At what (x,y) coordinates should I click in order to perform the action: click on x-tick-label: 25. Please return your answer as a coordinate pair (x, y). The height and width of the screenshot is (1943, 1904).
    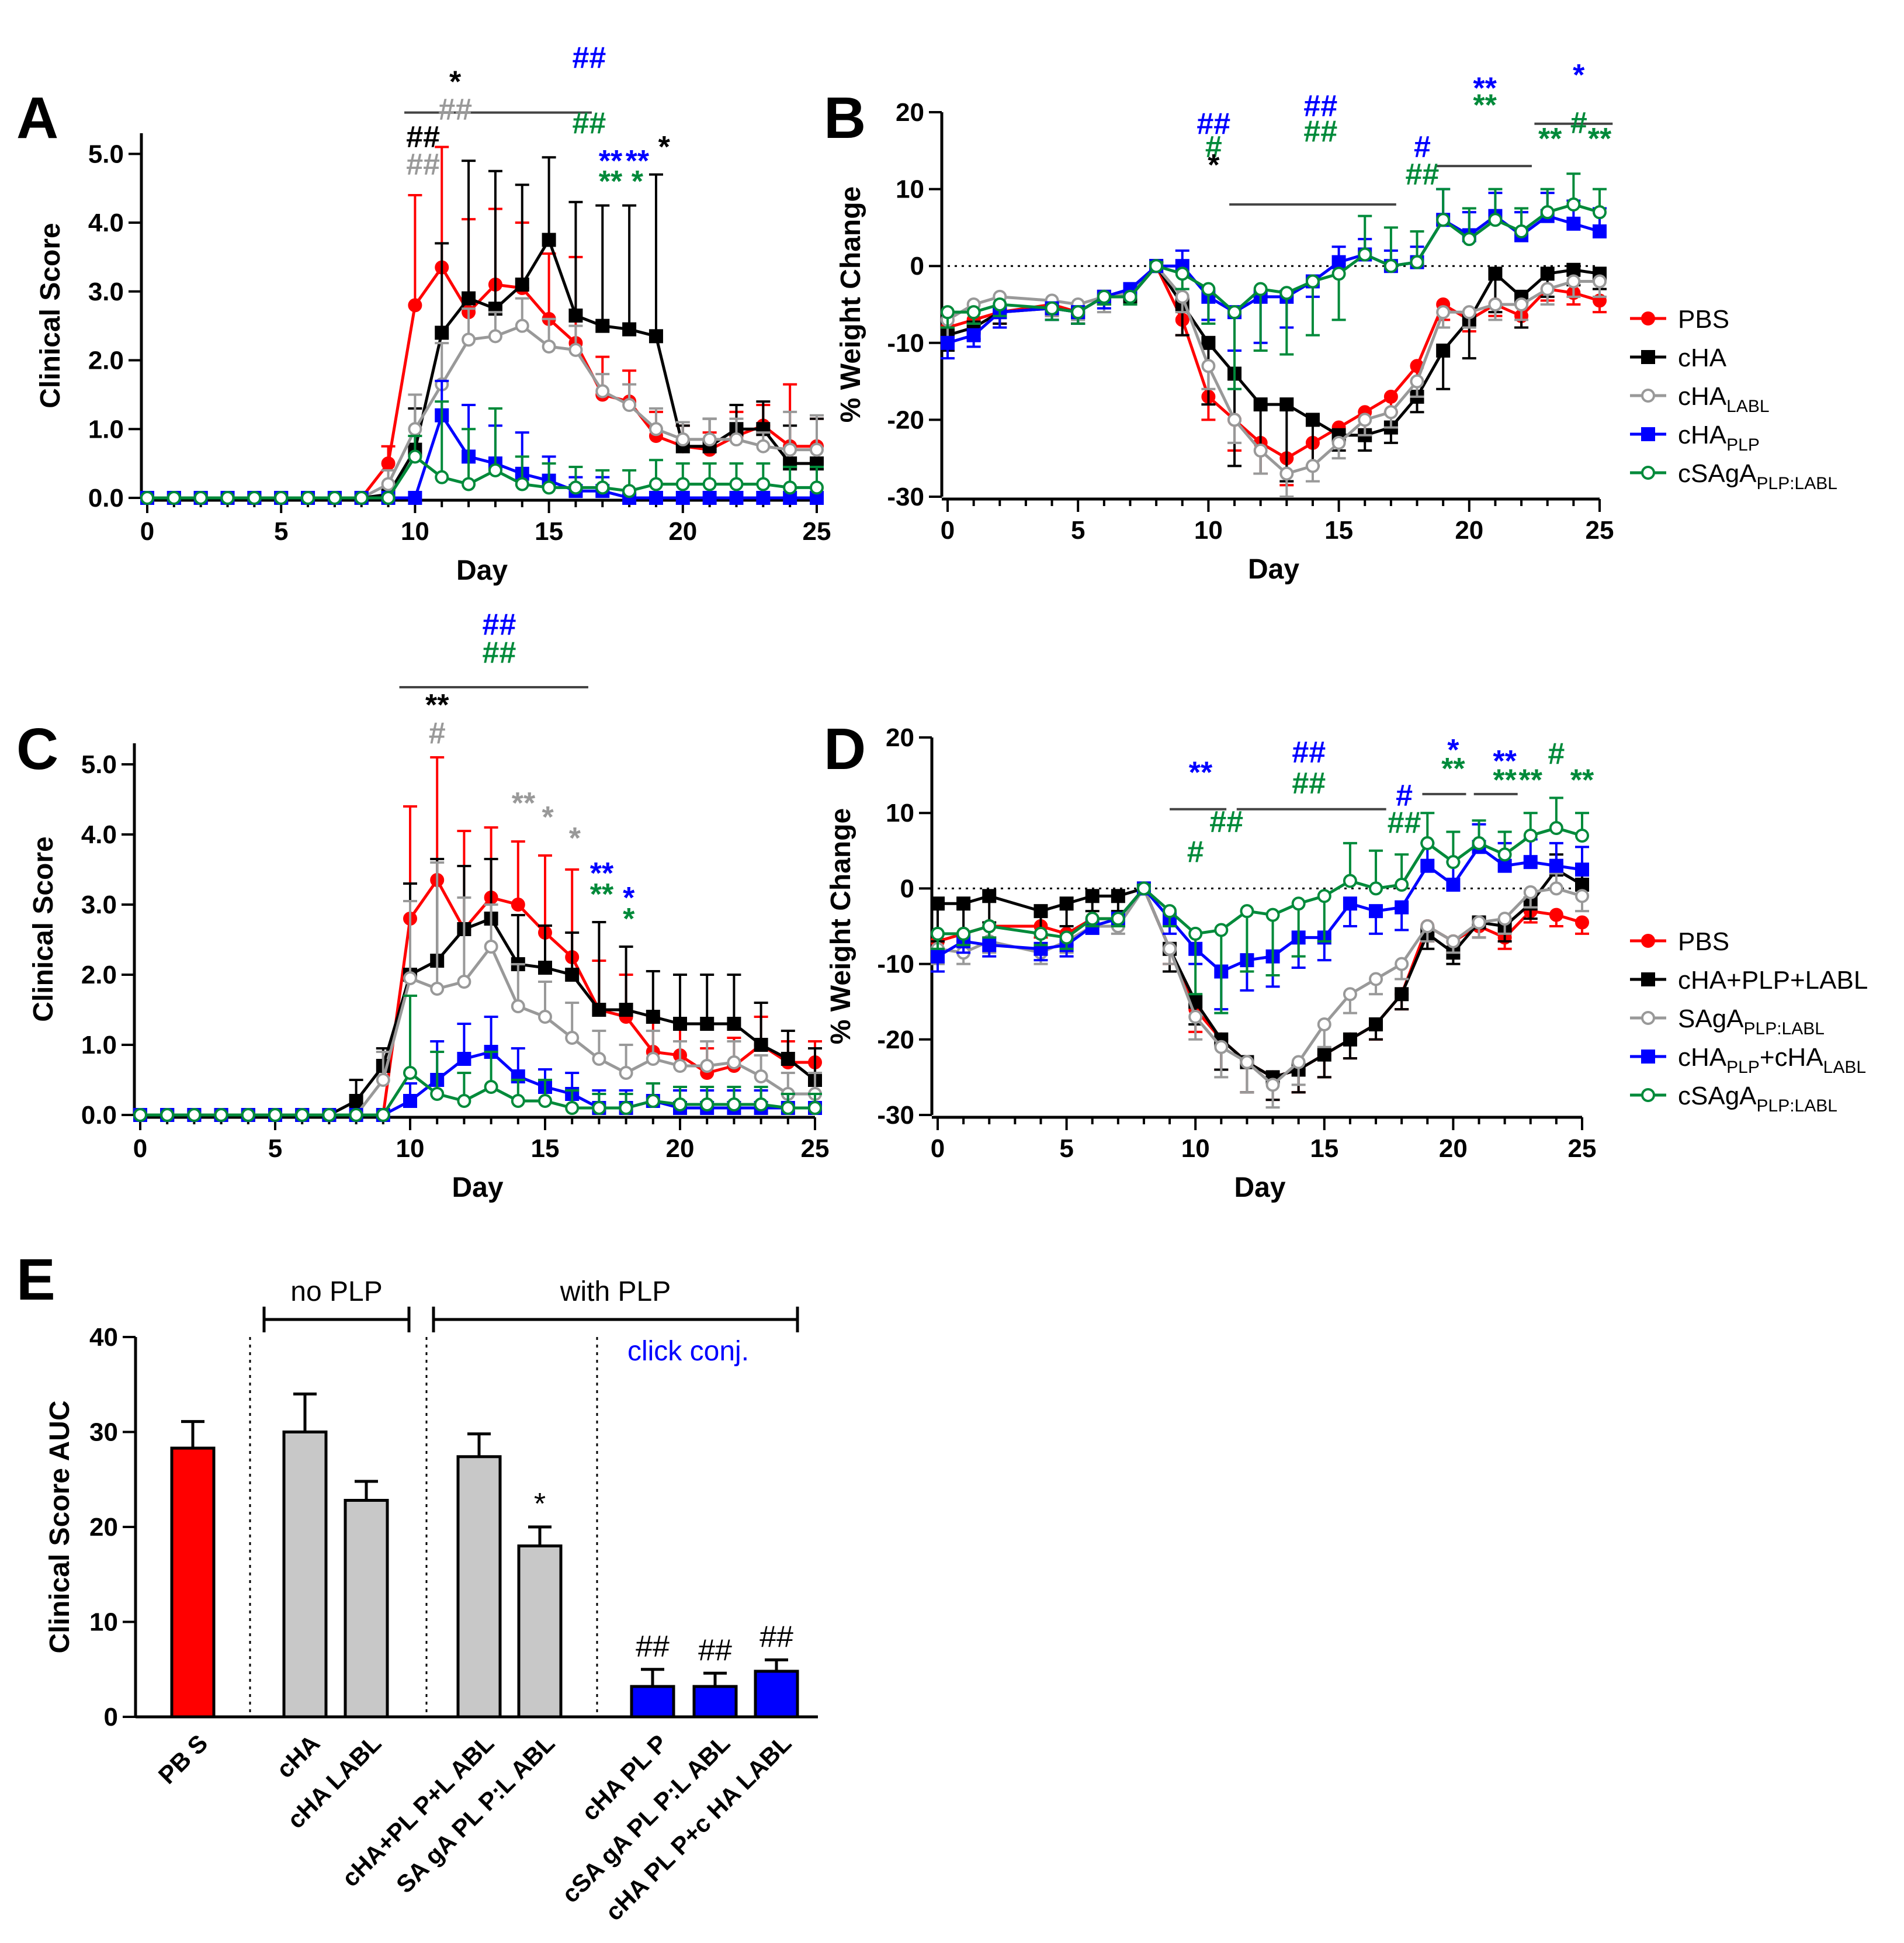
    Looking at the image, I should click on (817, 531).